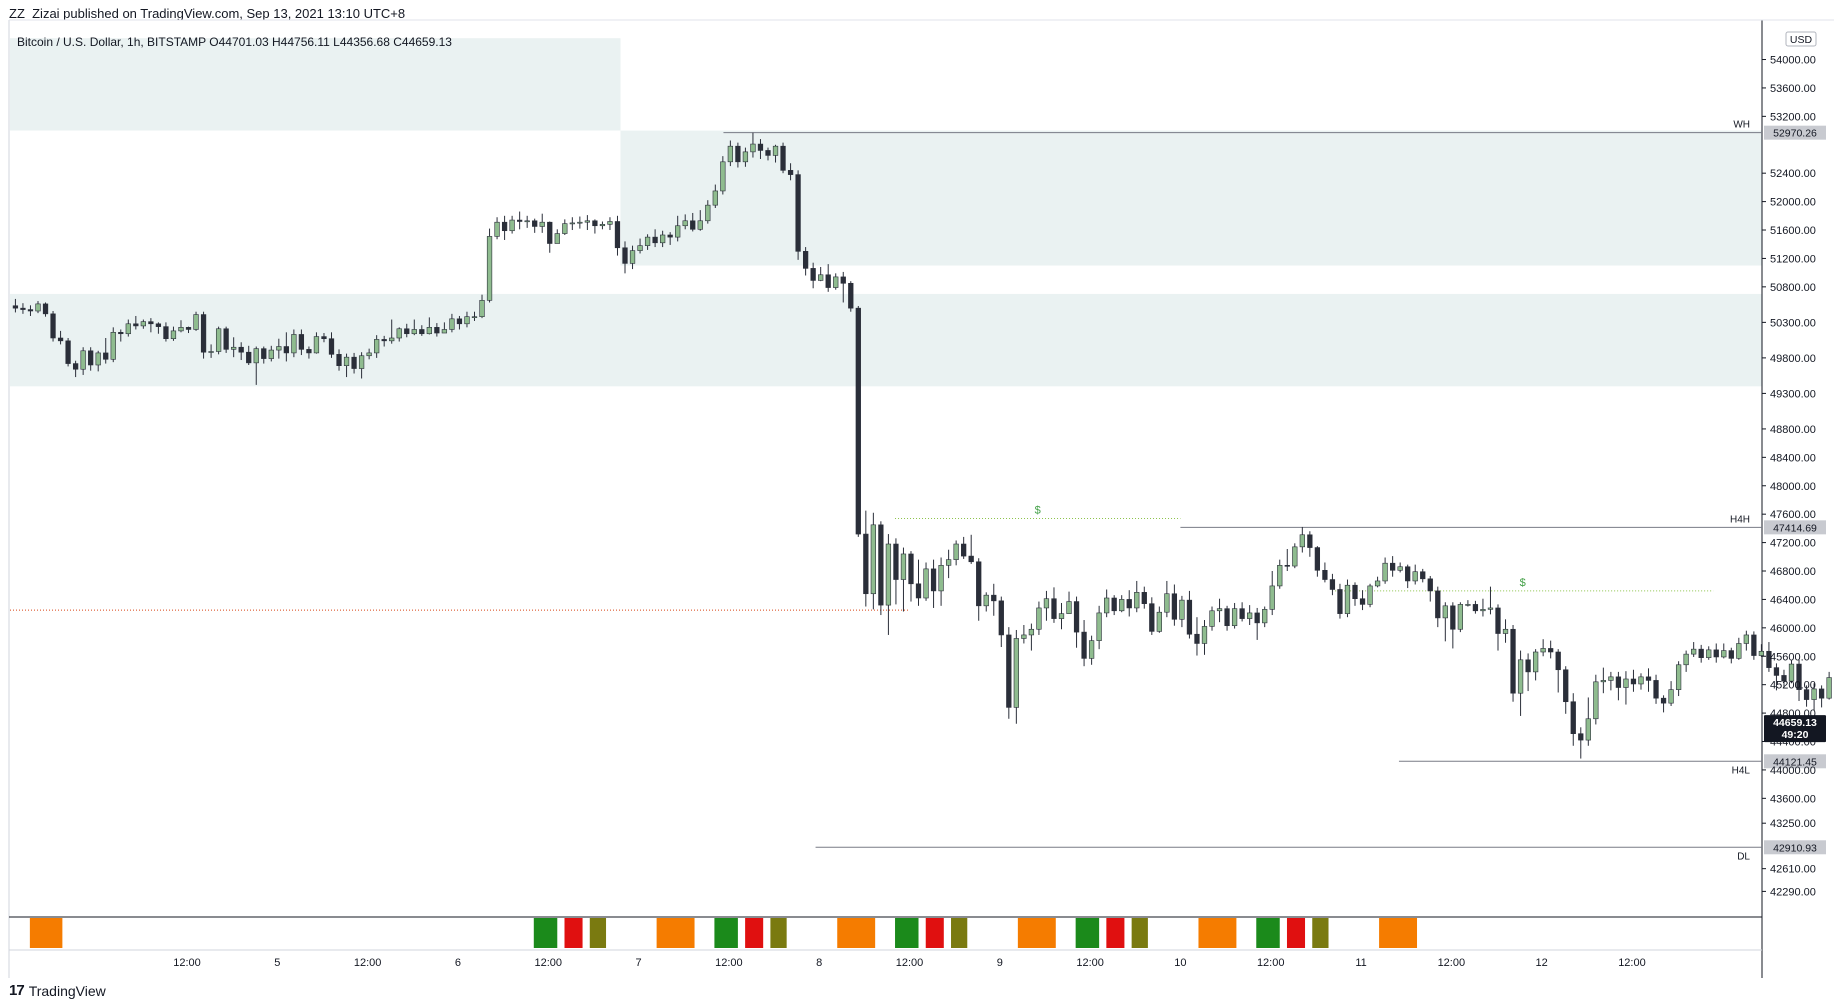 This screenshot has width=1834, height=1008. What do you see at coordinates (1793, 174) in the screenshot?
I see `y-tick-label: 52400.00` at bounding box center [1793, 174].